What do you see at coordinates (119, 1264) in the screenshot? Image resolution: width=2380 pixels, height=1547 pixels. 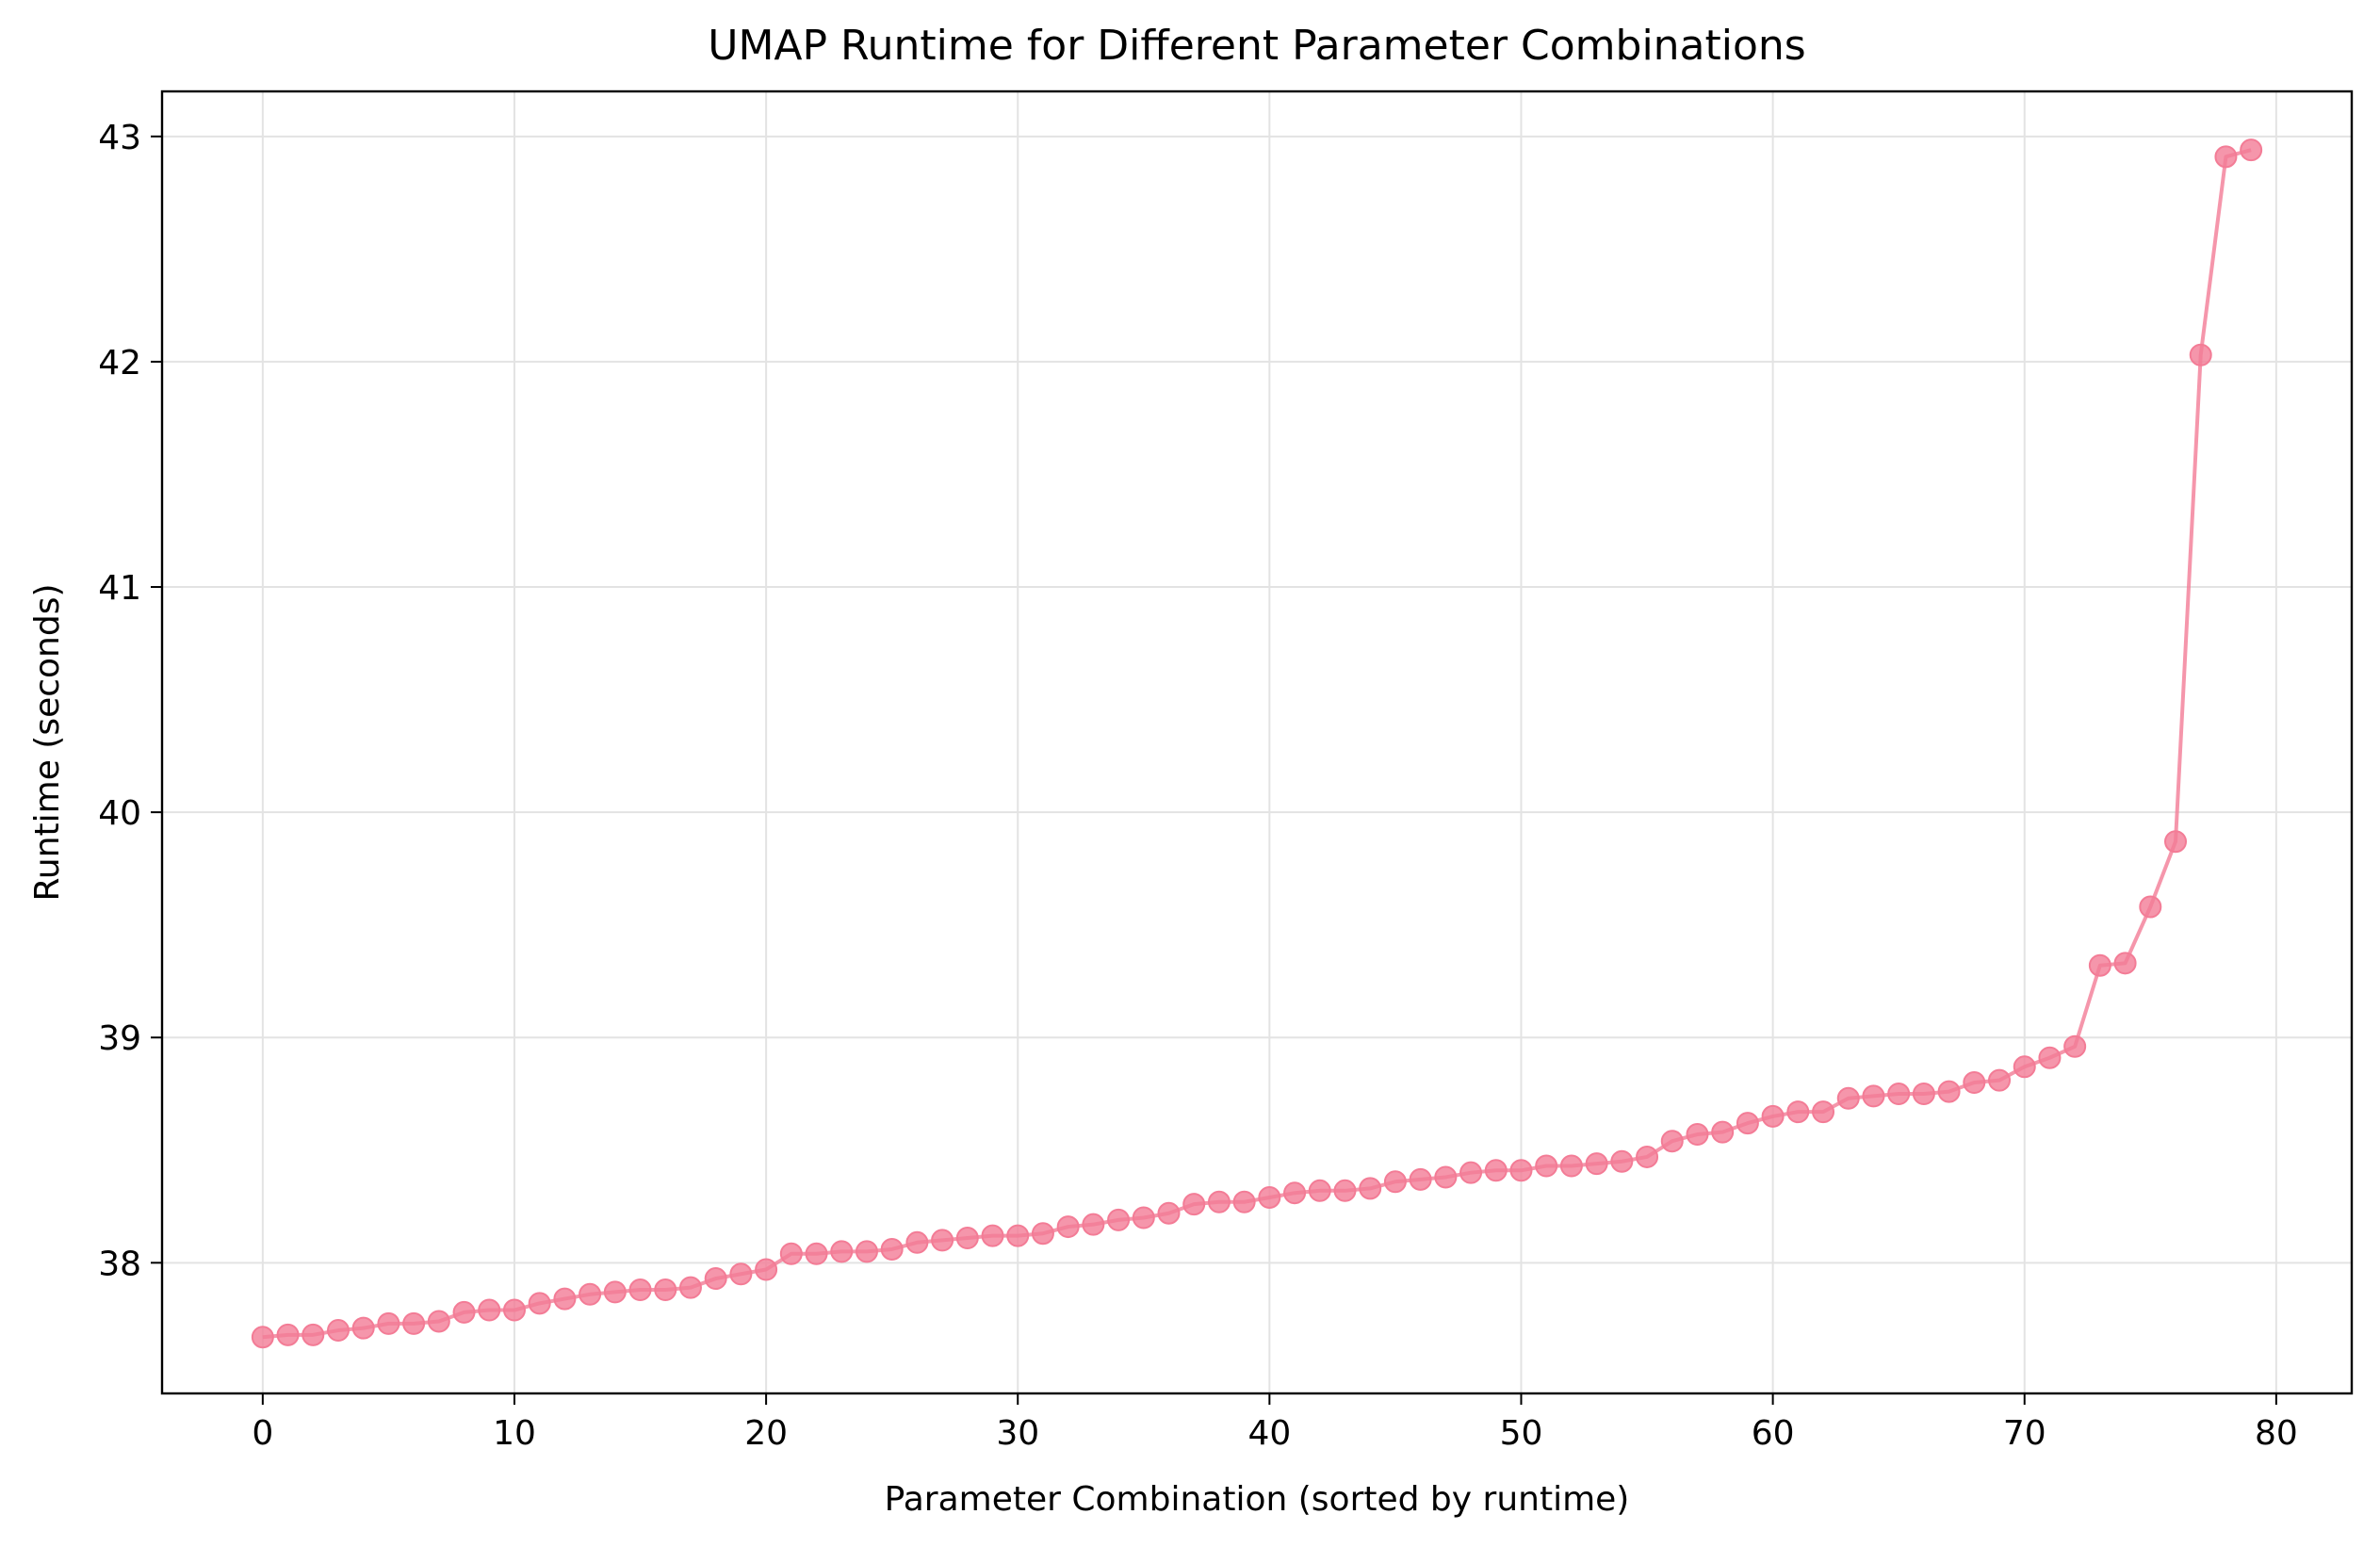 I see `y-tick-label-0: 38` at bounding box center [119, 1264].